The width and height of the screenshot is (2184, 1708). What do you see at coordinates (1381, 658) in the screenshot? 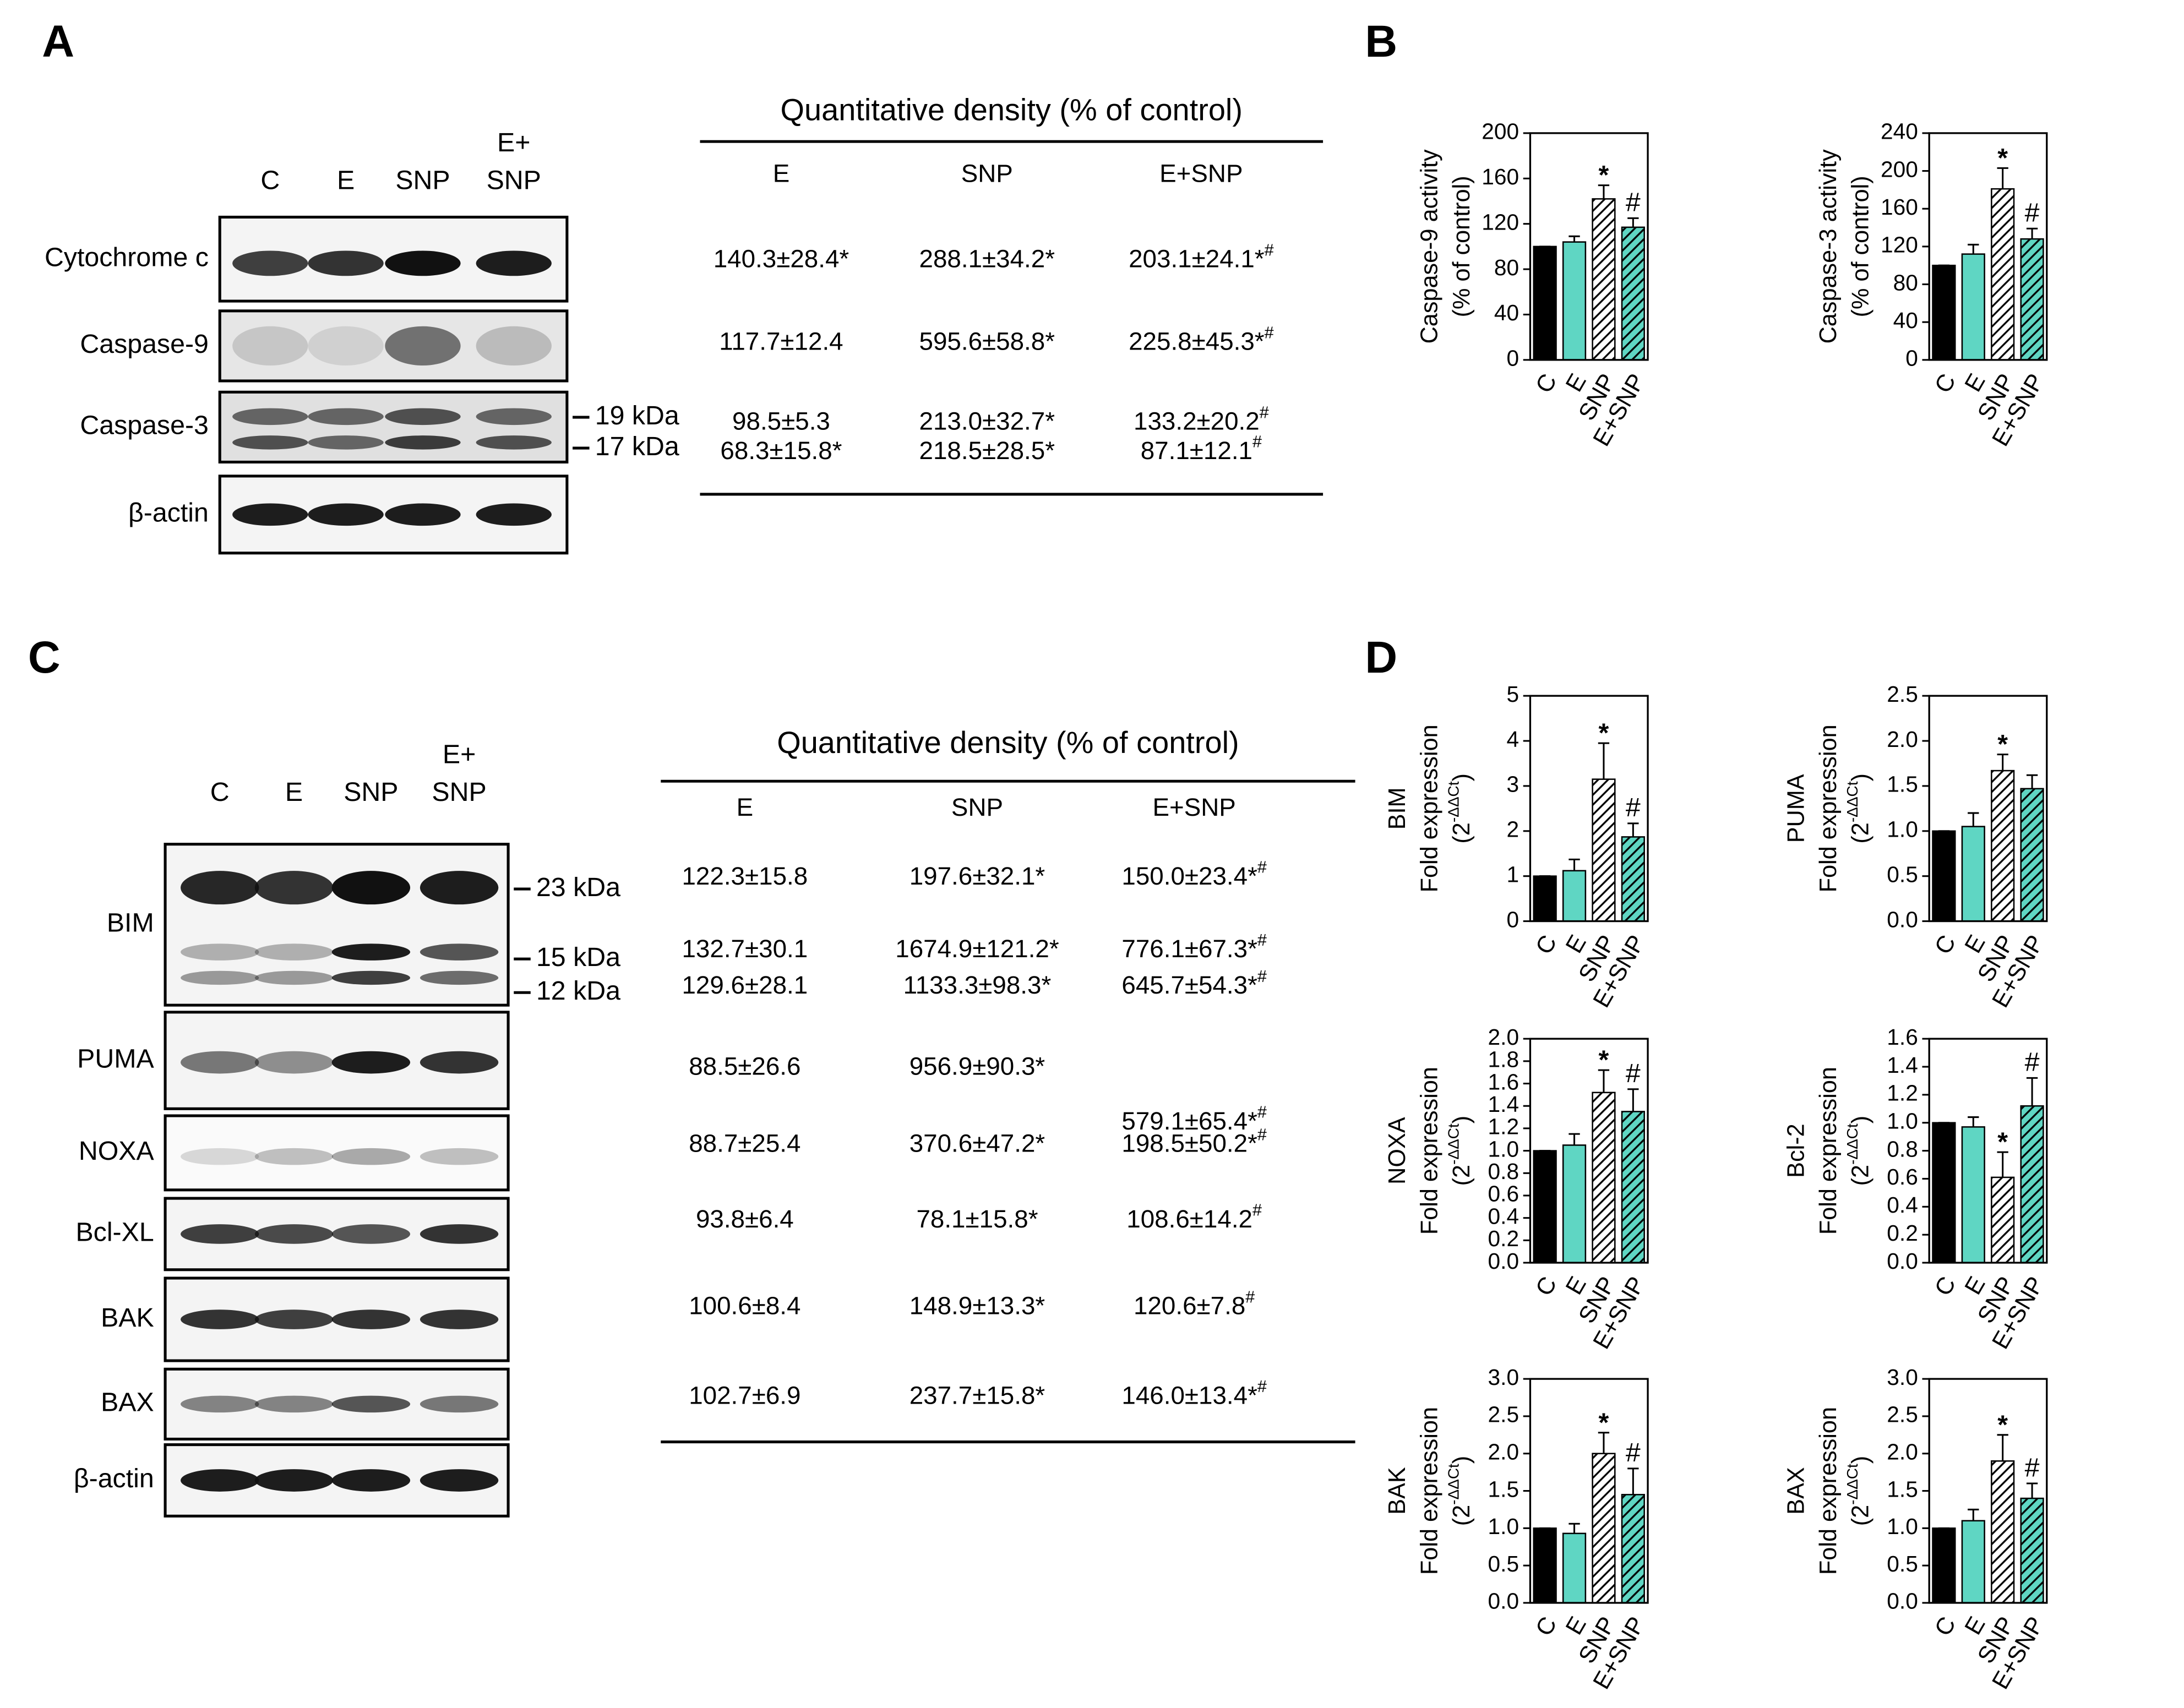
I see `panel-label: D` at bounding box center [1381, 658].